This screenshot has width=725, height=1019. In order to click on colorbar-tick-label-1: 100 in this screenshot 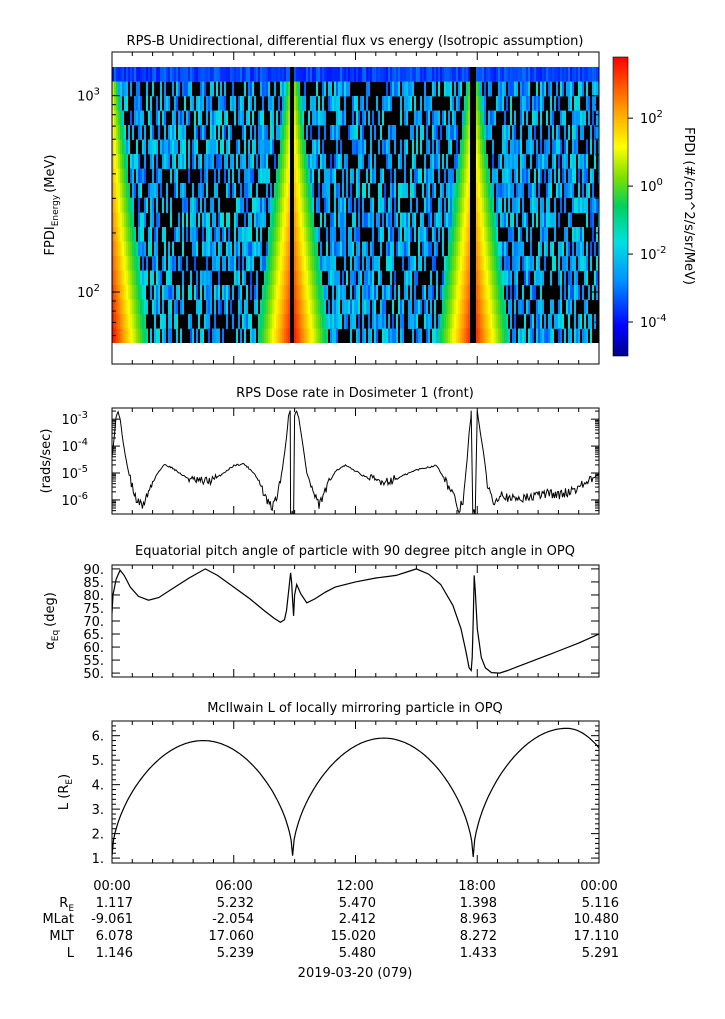, I will do `click(651, 186)`.